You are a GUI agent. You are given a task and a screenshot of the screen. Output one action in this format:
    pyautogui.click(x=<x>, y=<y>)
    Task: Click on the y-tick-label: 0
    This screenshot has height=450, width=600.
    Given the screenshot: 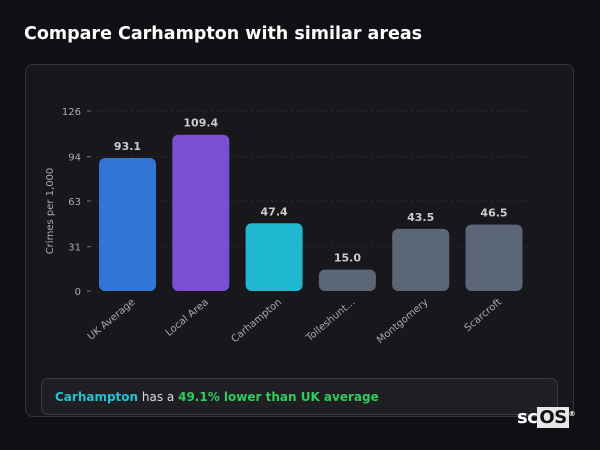 What is the action you would take?
    pyautogui.click(x=78, y=292)
    